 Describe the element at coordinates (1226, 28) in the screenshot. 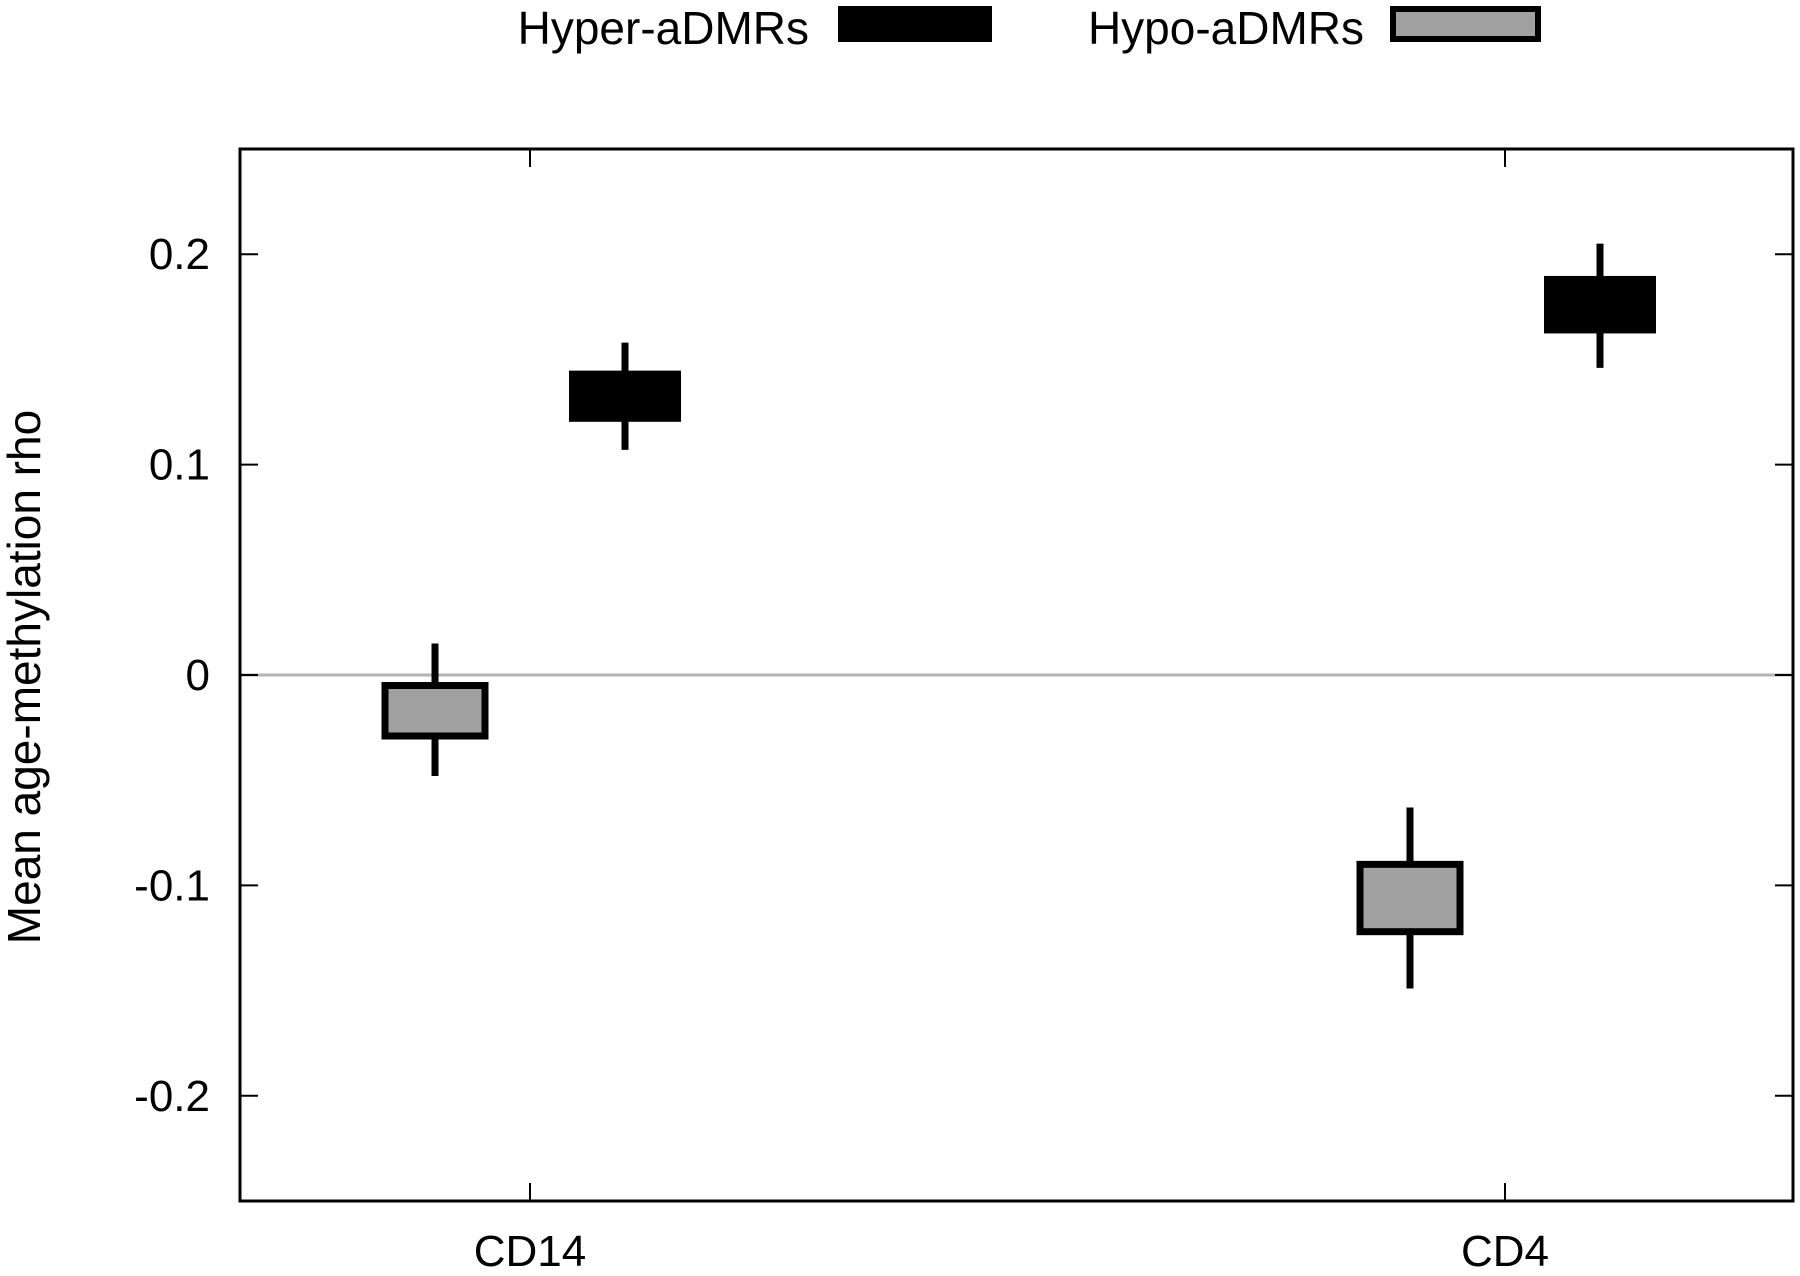

I see `legend-label: Hypo-aDMRs` at that location.